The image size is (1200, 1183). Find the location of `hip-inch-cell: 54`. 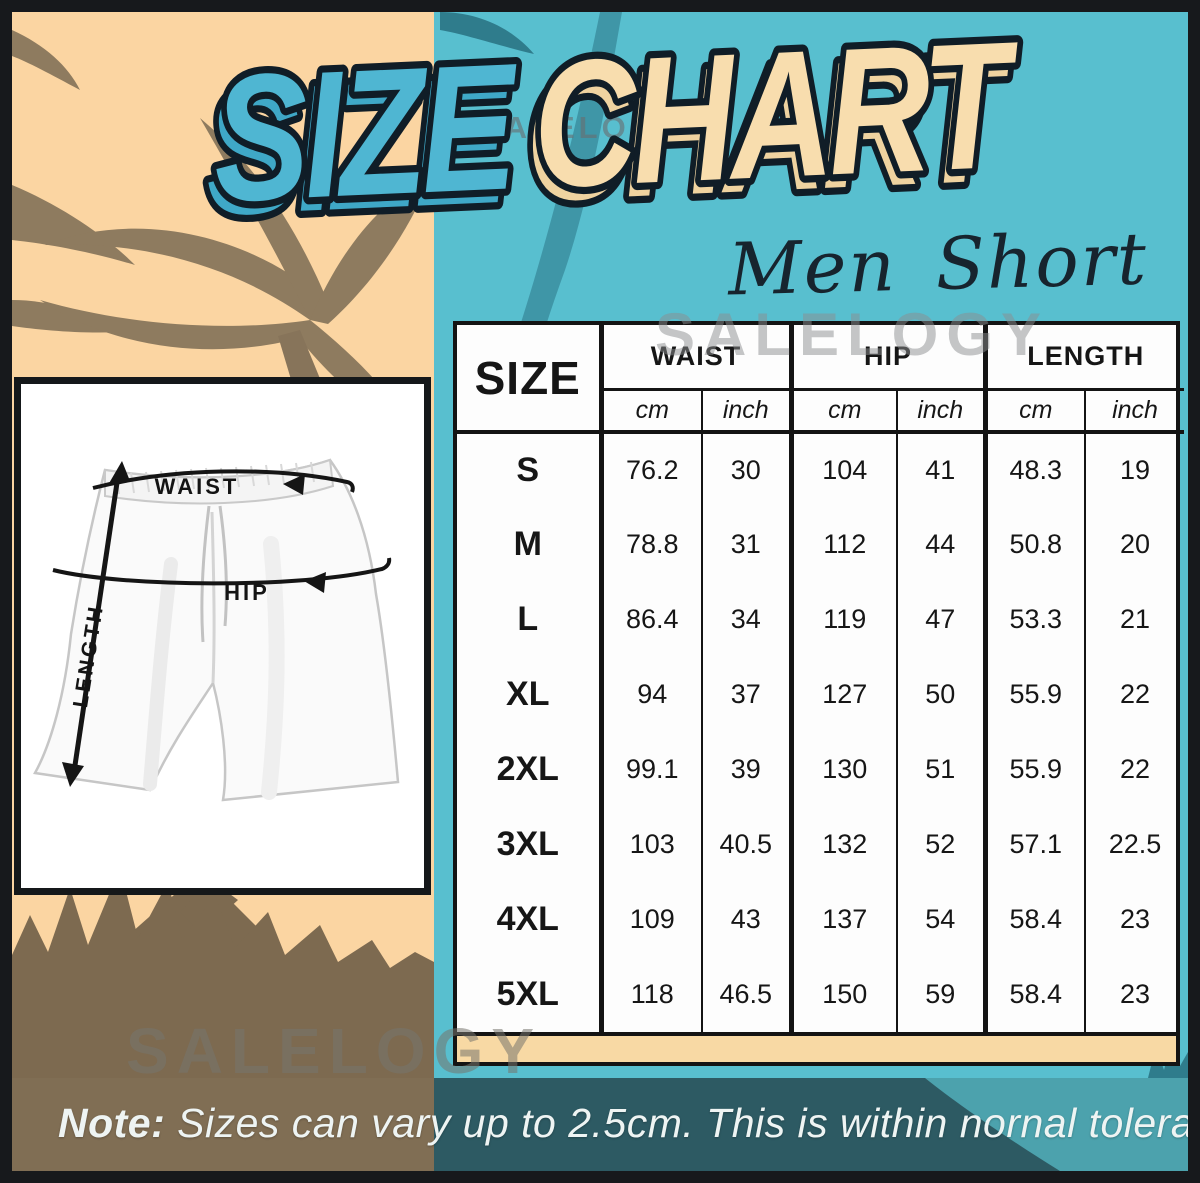

hip-inch-cell: 54 is located at coordinates (940, 919).